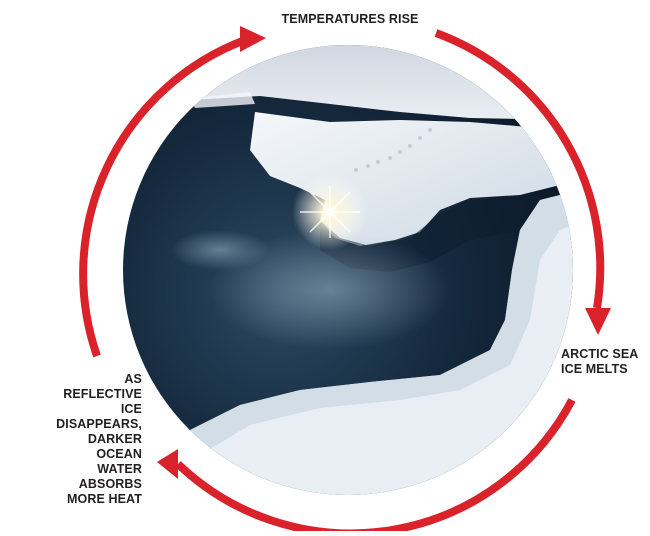 The image size is (650, 536). What do you see at coordinates (253, 39) in the screenshot?
I see `arrowhead-to-rise` at bounding box center [253, 39].